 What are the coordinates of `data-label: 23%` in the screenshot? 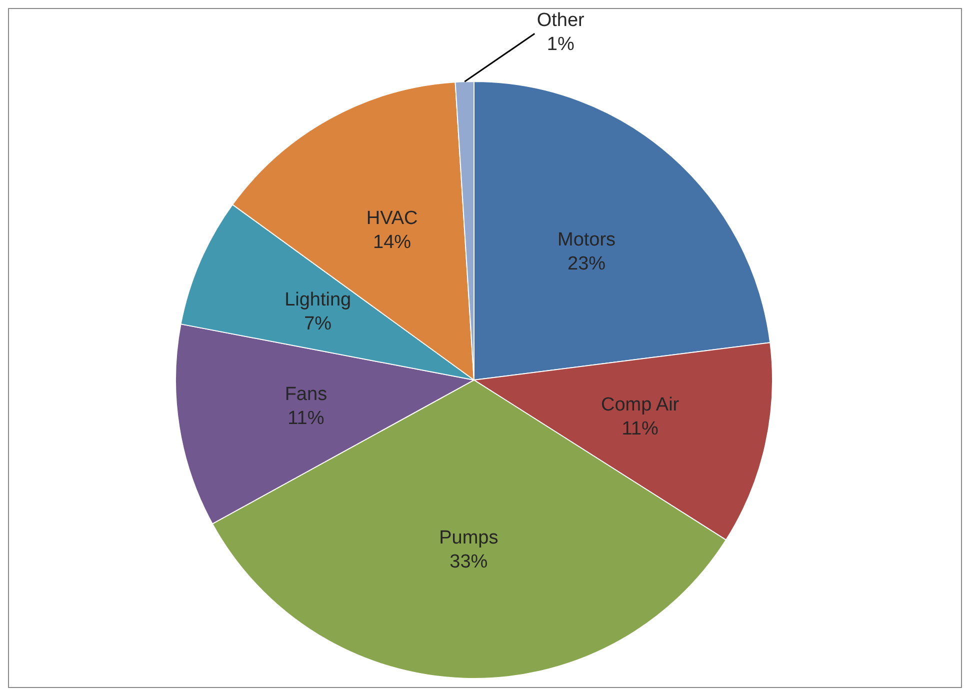 It's located at (587, 264).